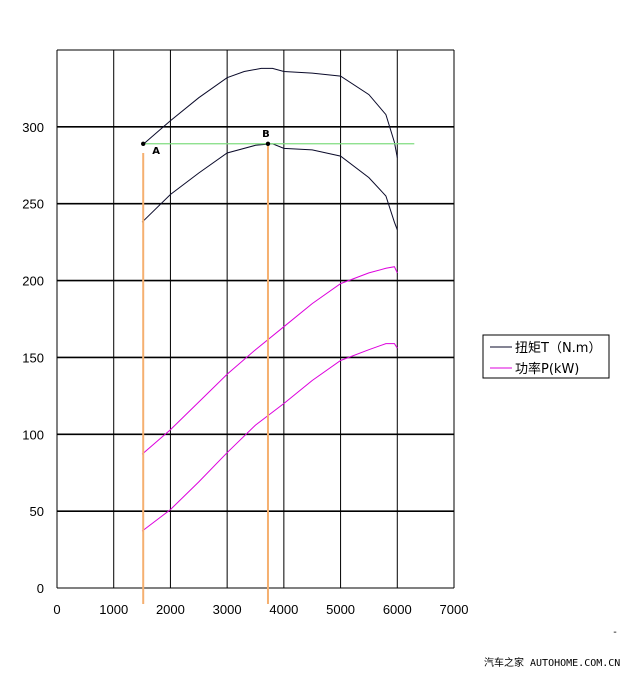  I want to click on legend-label-torque: 扭矩T（N.m）, so click(558, 348).